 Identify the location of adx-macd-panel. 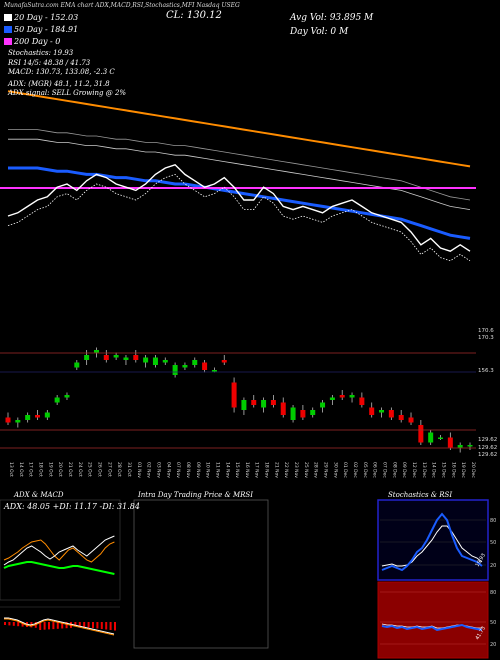
(60, 567).